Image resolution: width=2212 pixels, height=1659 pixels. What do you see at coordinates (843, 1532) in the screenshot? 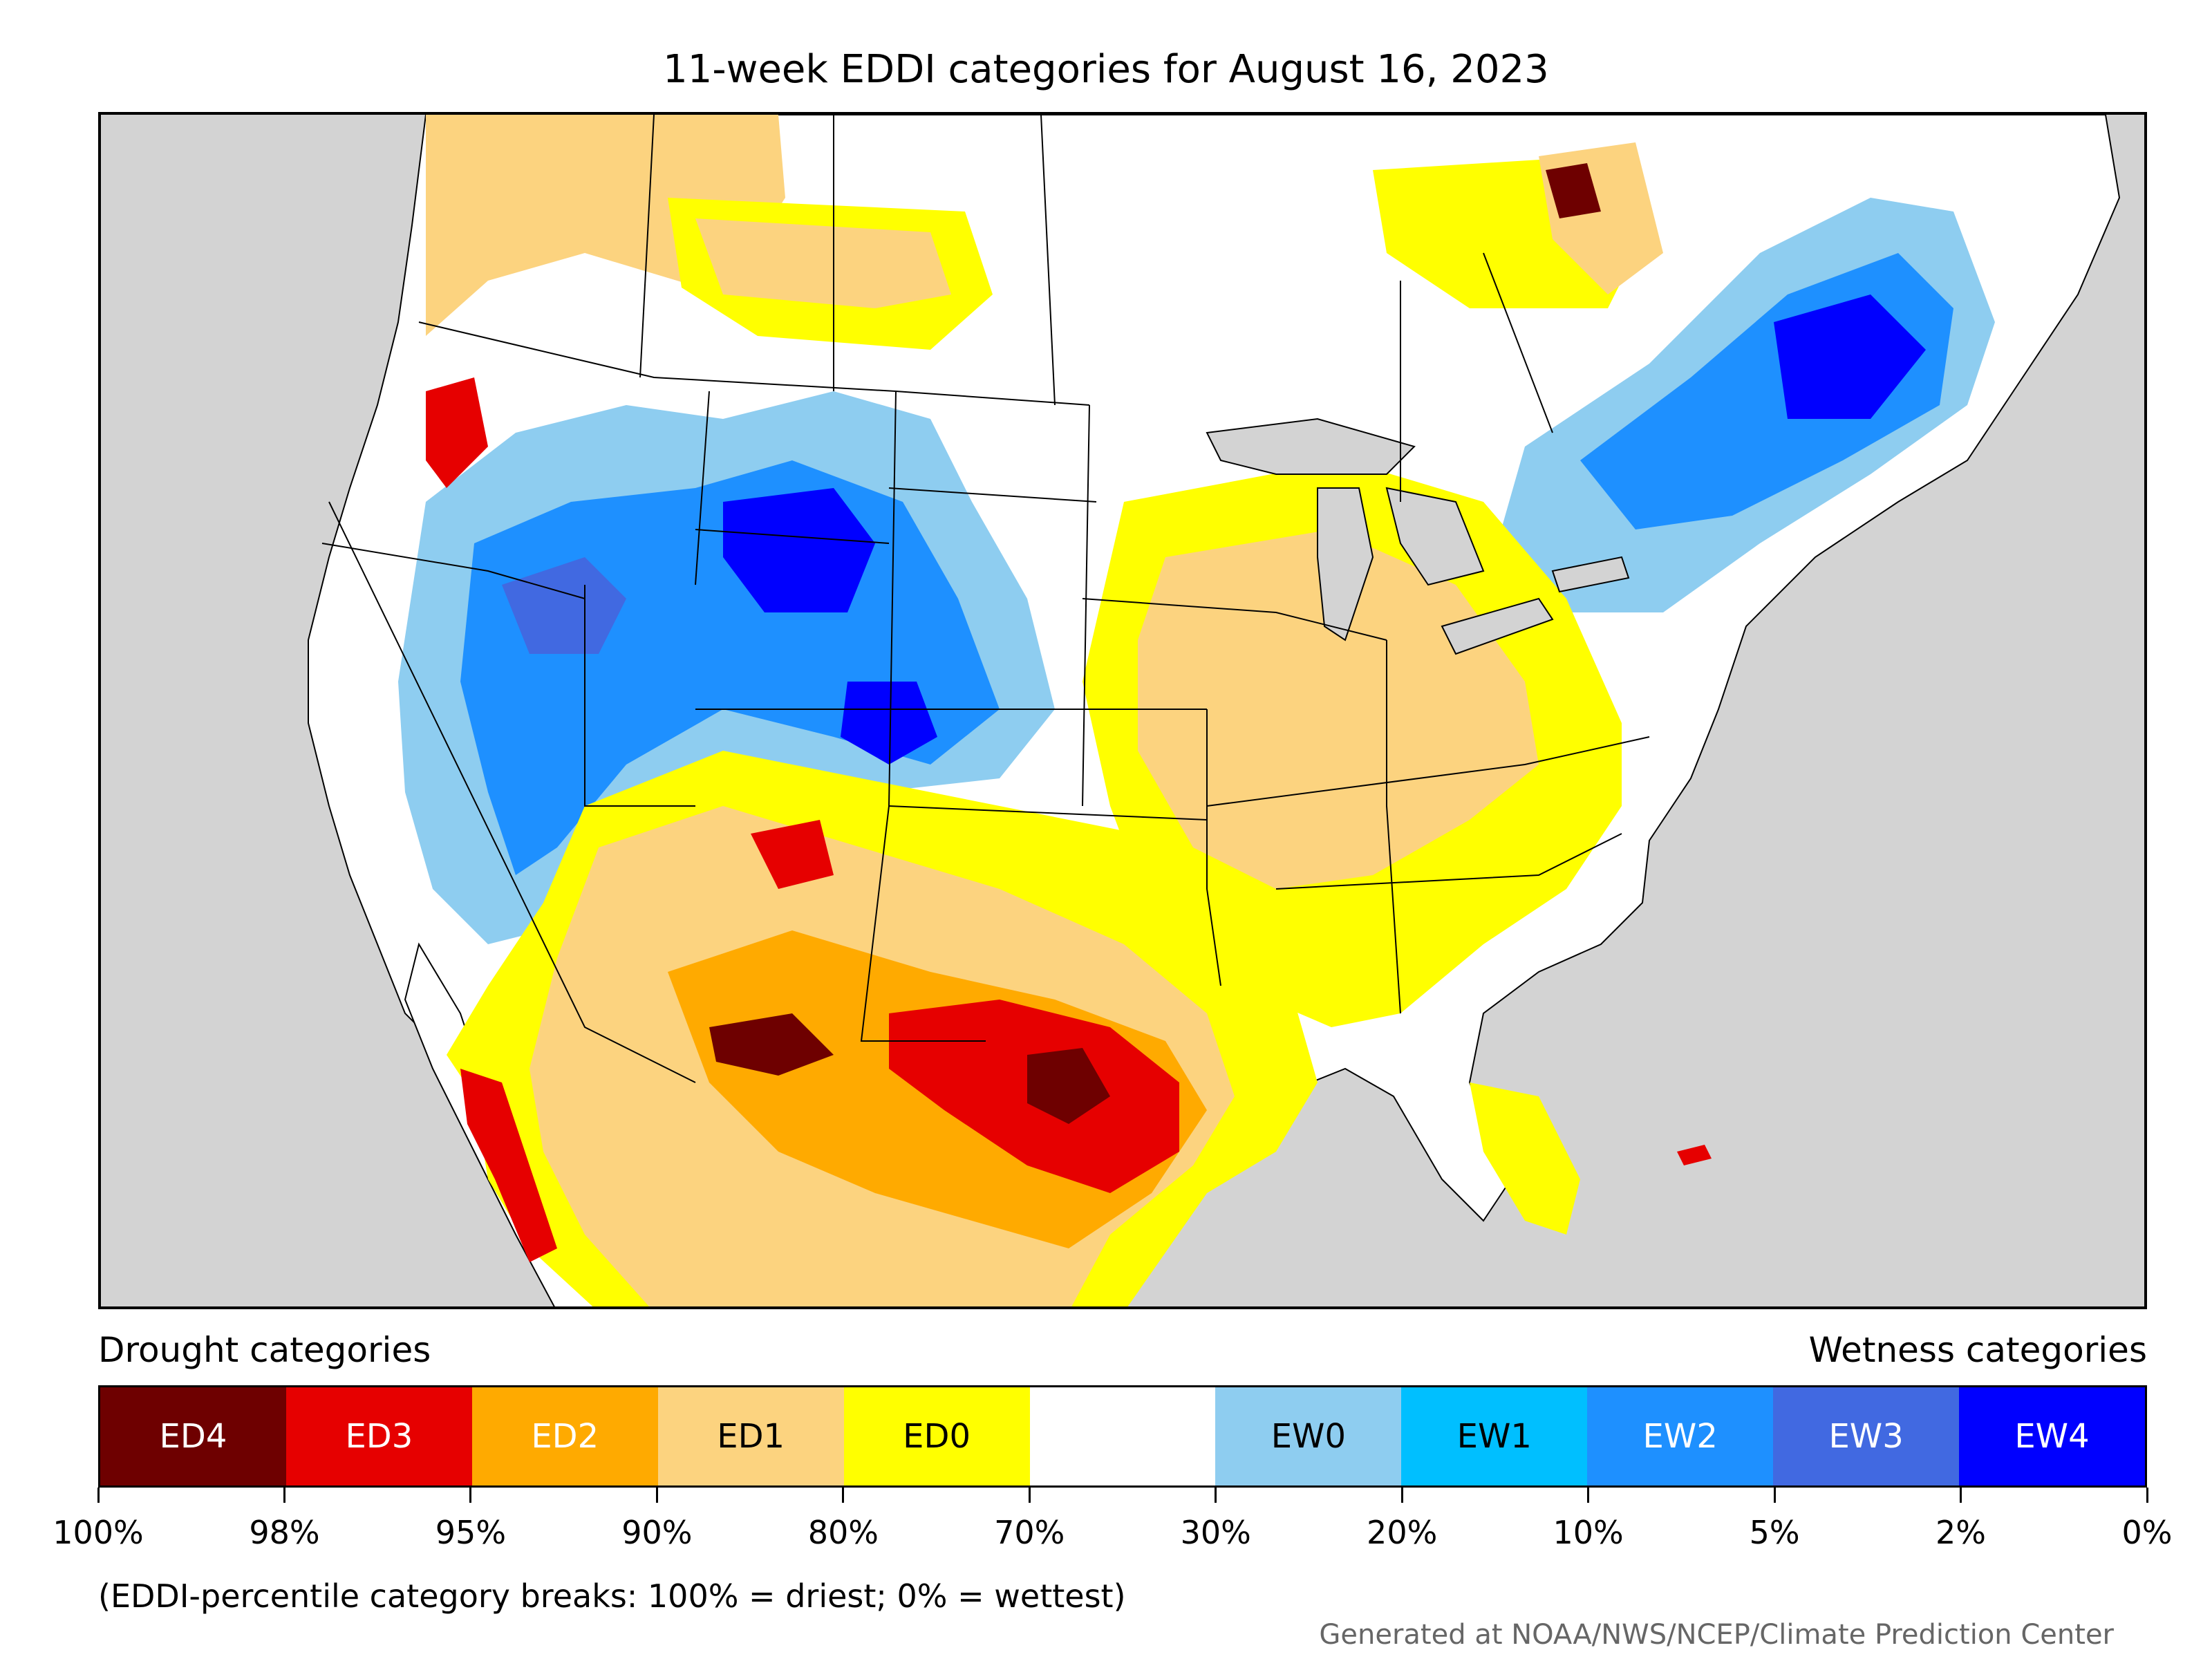
I see `colorbar-tick-label: 80%` at bounding box center [843, 1532].